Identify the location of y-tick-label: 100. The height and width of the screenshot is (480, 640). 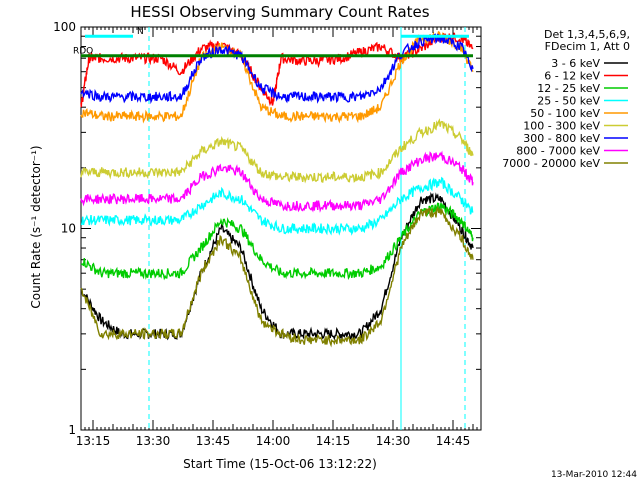
(64, 27).